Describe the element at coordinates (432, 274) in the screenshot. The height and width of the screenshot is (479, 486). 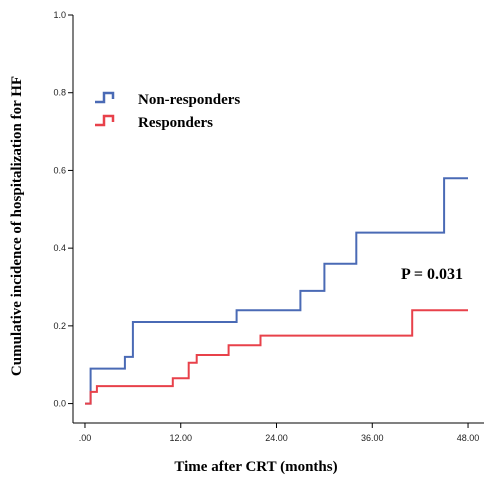
I see `p-value-annotation: P = 0.031` at that location.